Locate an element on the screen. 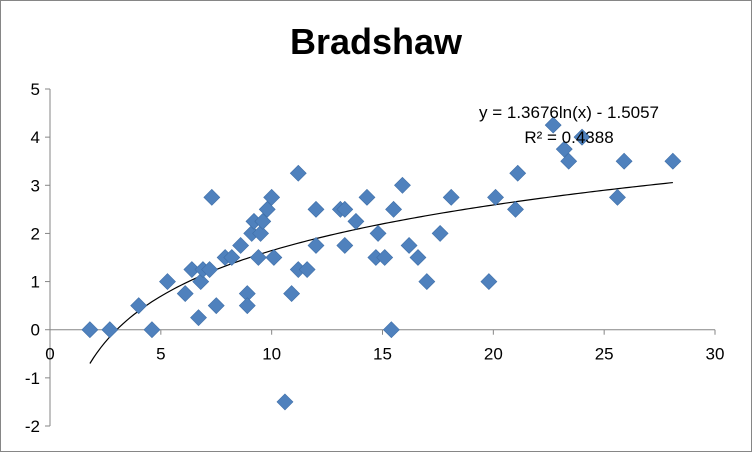  x-tick-label: 20 is located at coordinates (493, 354).